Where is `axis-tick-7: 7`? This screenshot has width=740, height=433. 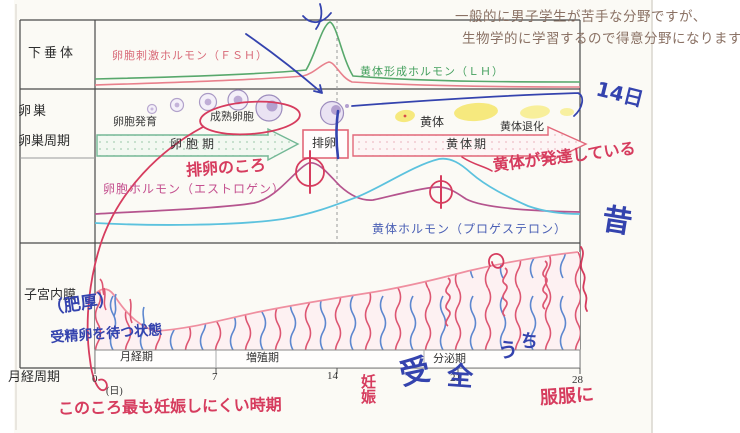
axis-tick-7: 7 is located at coordinates (215, 377).